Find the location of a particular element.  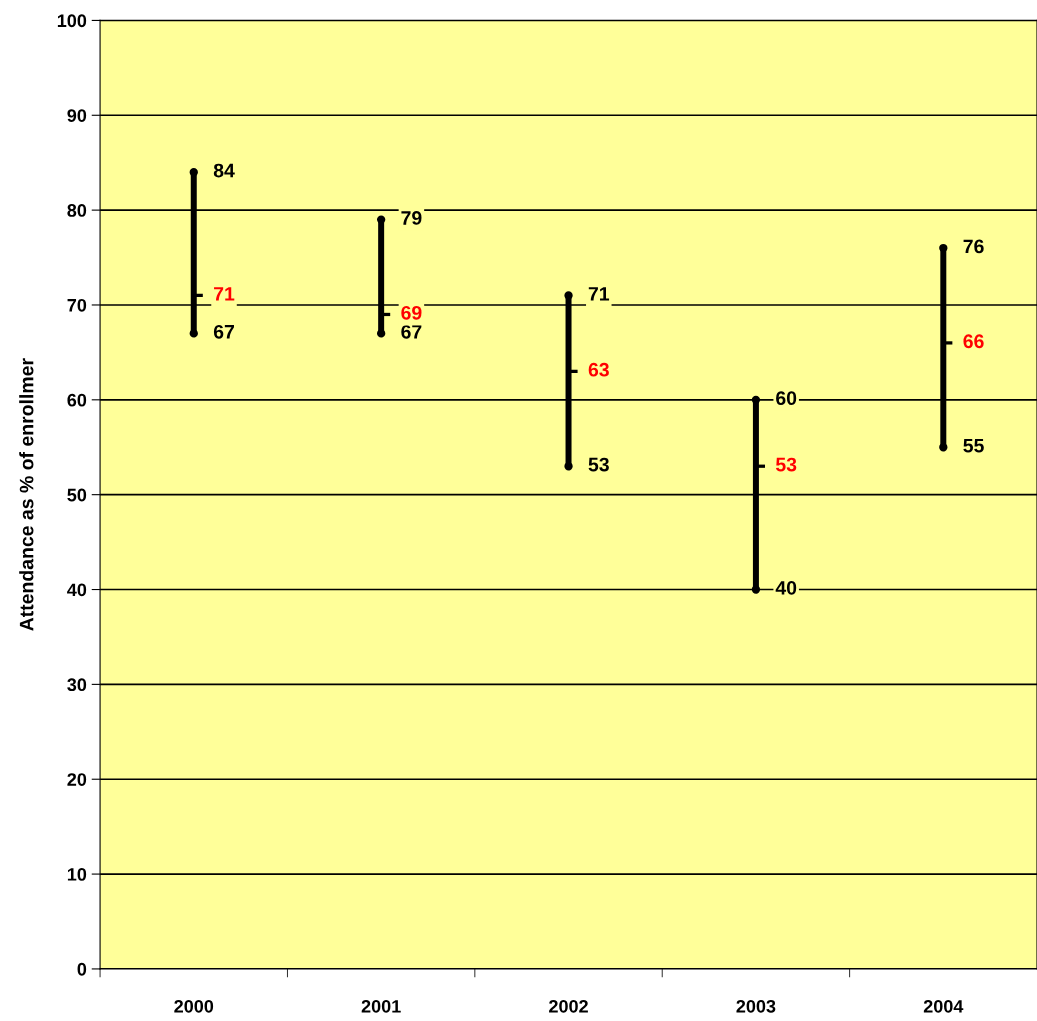

y-tick-label: 30 is located at coordinates (77, 685).